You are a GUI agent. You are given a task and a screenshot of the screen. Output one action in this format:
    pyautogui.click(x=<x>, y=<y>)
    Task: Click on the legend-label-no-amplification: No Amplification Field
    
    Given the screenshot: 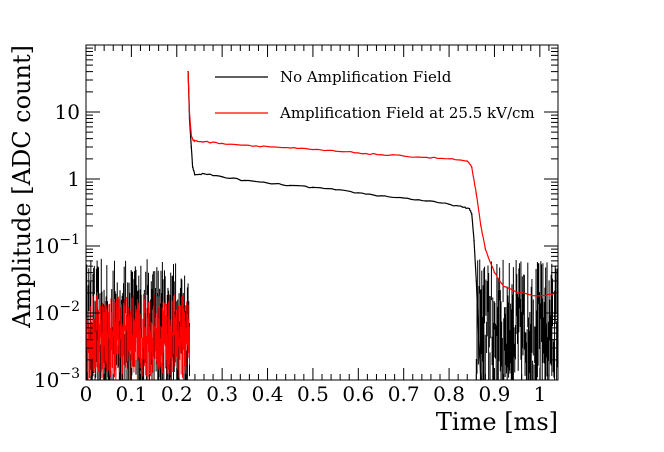 What is the action you would take?
    pyautogui.click(x=366, y=77)
    